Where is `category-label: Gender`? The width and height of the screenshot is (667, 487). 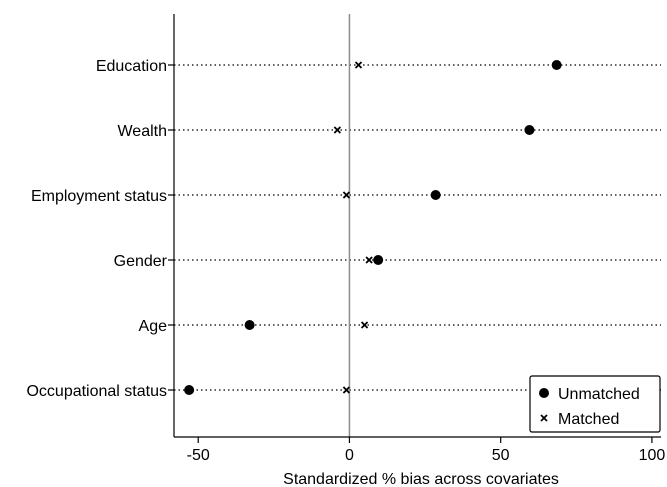 category-label: Gender is located at coordinates (141, 261).